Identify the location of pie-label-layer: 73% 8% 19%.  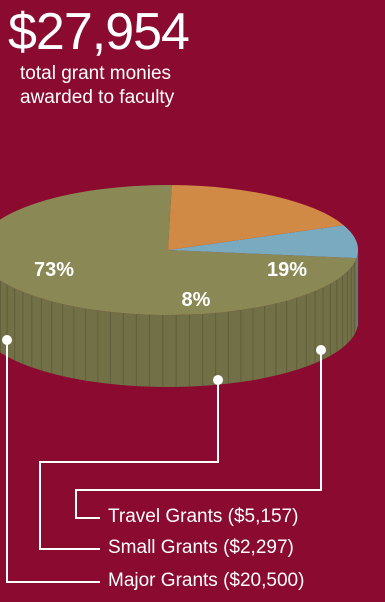
(170, 285).